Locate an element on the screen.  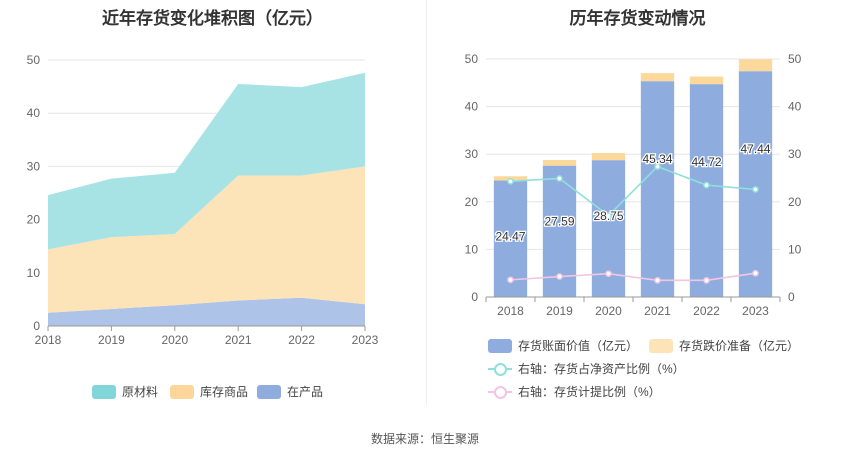
data-label-book-value: 24.47 is located at coordinates (510, 237).